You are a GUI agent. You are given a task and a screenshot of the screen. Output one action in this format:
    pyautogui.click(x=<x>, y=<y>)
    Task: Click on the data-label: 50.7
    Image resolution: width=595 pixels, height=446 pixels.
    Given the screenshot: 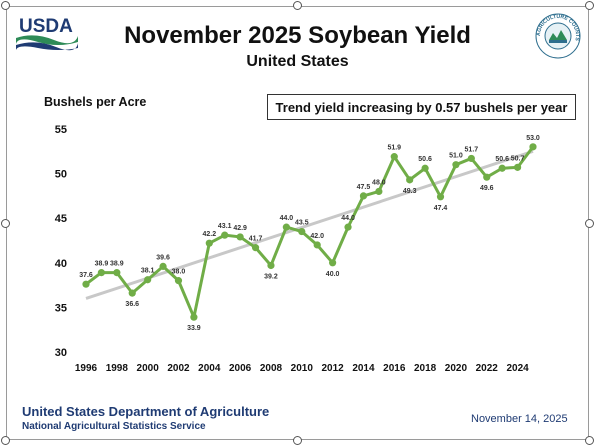 What is the action you would take?
    pyautogui.click(x=518, y=158)
    